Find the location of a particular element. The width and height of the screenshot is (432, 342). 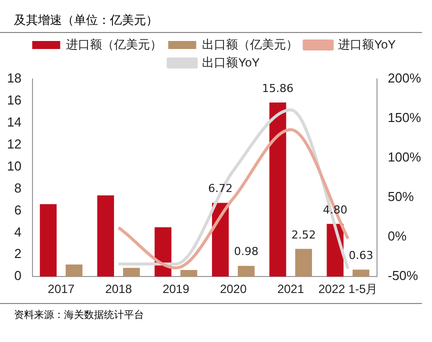

x-tick-label: 2022 1-5月 is located at coordinates (348, 289).